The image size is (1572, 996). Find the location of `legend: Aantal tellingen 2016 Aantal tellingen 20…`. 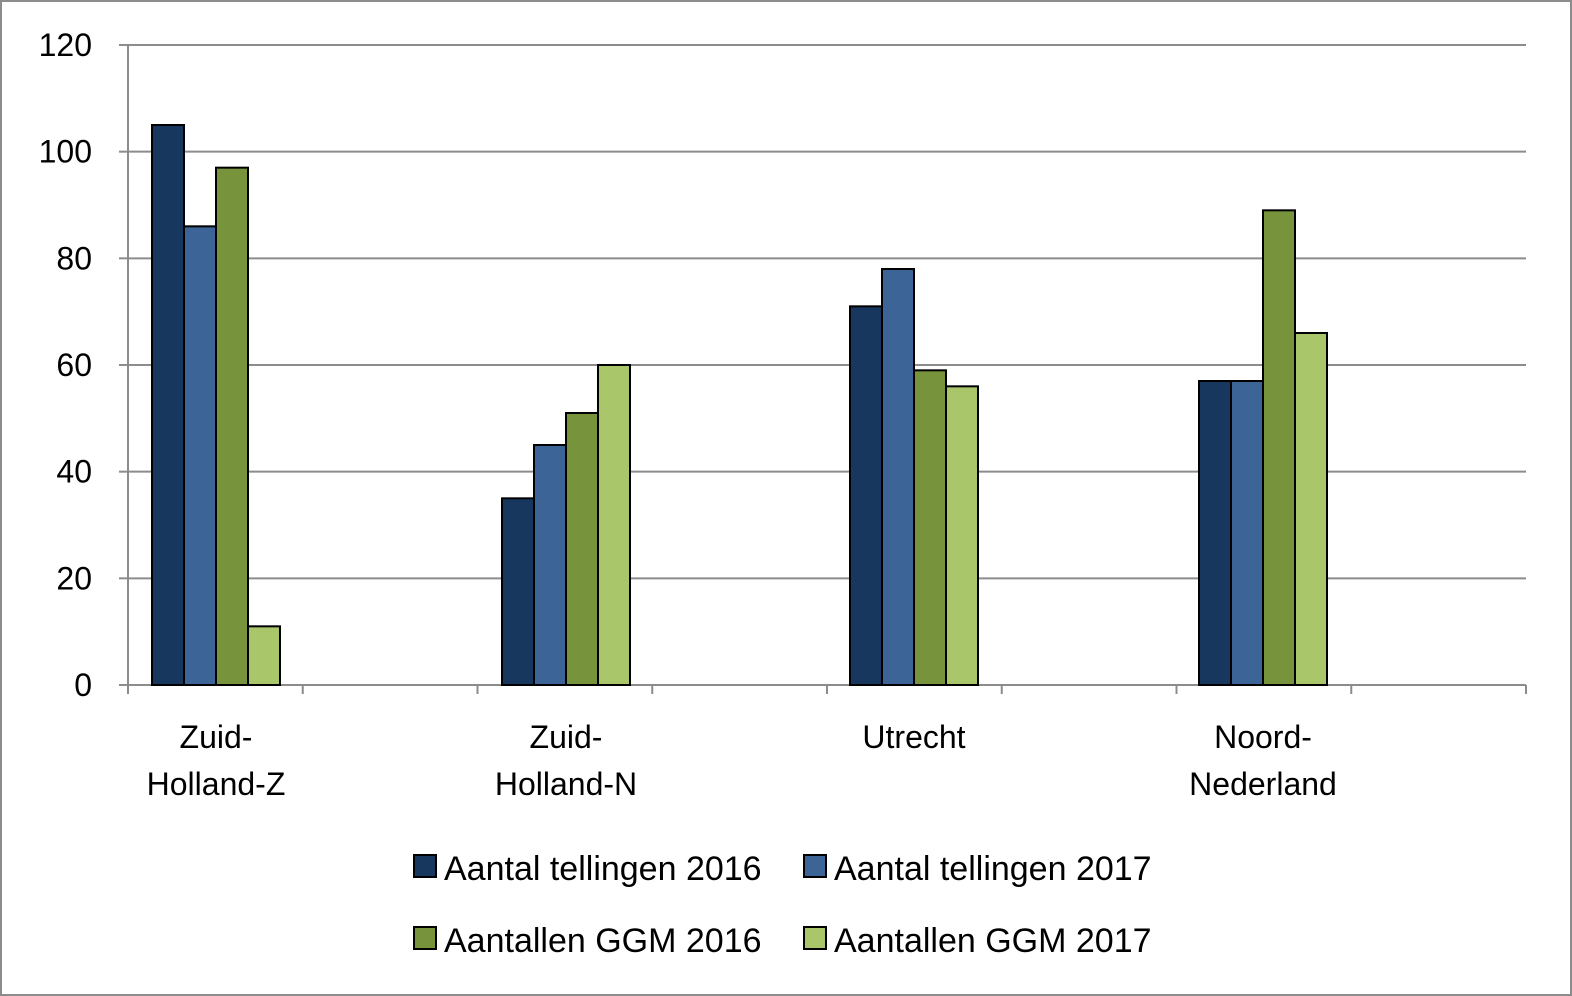

legend: Aantal tellingen 2016 Aantal tellingen 20… is located at coordinates (782, 905).